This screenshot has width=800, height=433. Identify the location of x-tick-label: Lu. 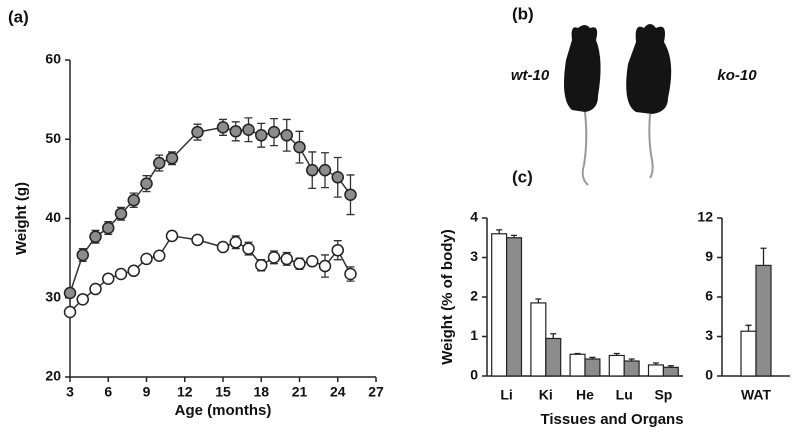
(624, 395).